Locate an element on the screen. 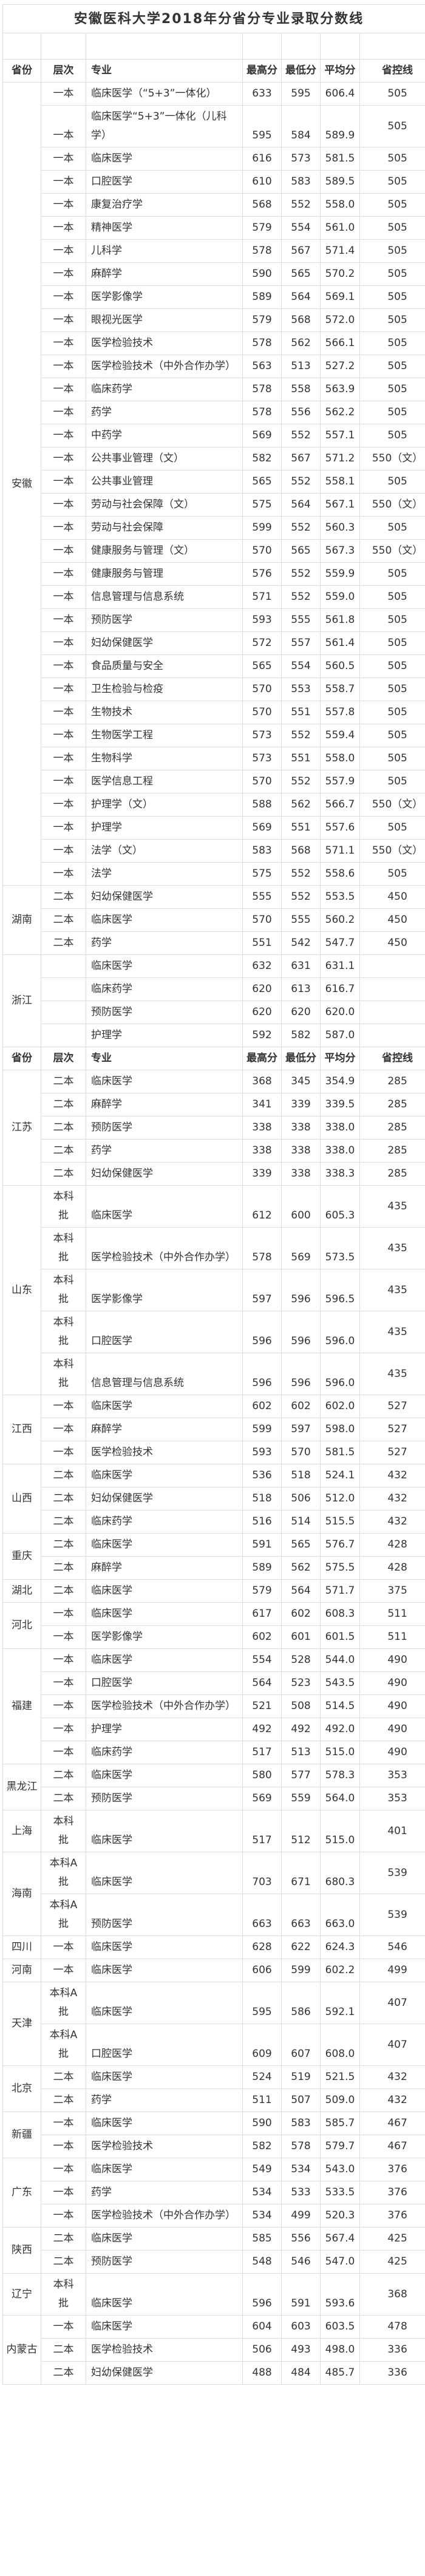 This screenshot has width=425, height=2576. table-row: 二本 麻醉学 589 562 575.5 428 is located at coordinates (214, 1568).